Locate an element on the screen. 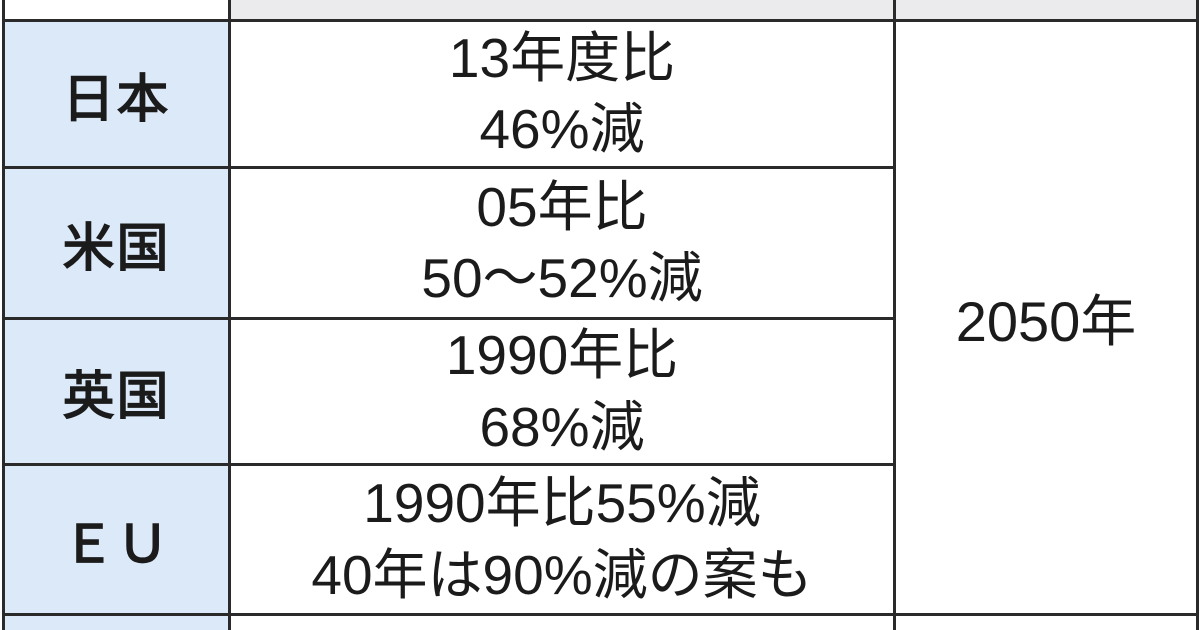 The image size is (1200, 630). row-label-eu: ＥＵ is located at coordinates (116, 539).